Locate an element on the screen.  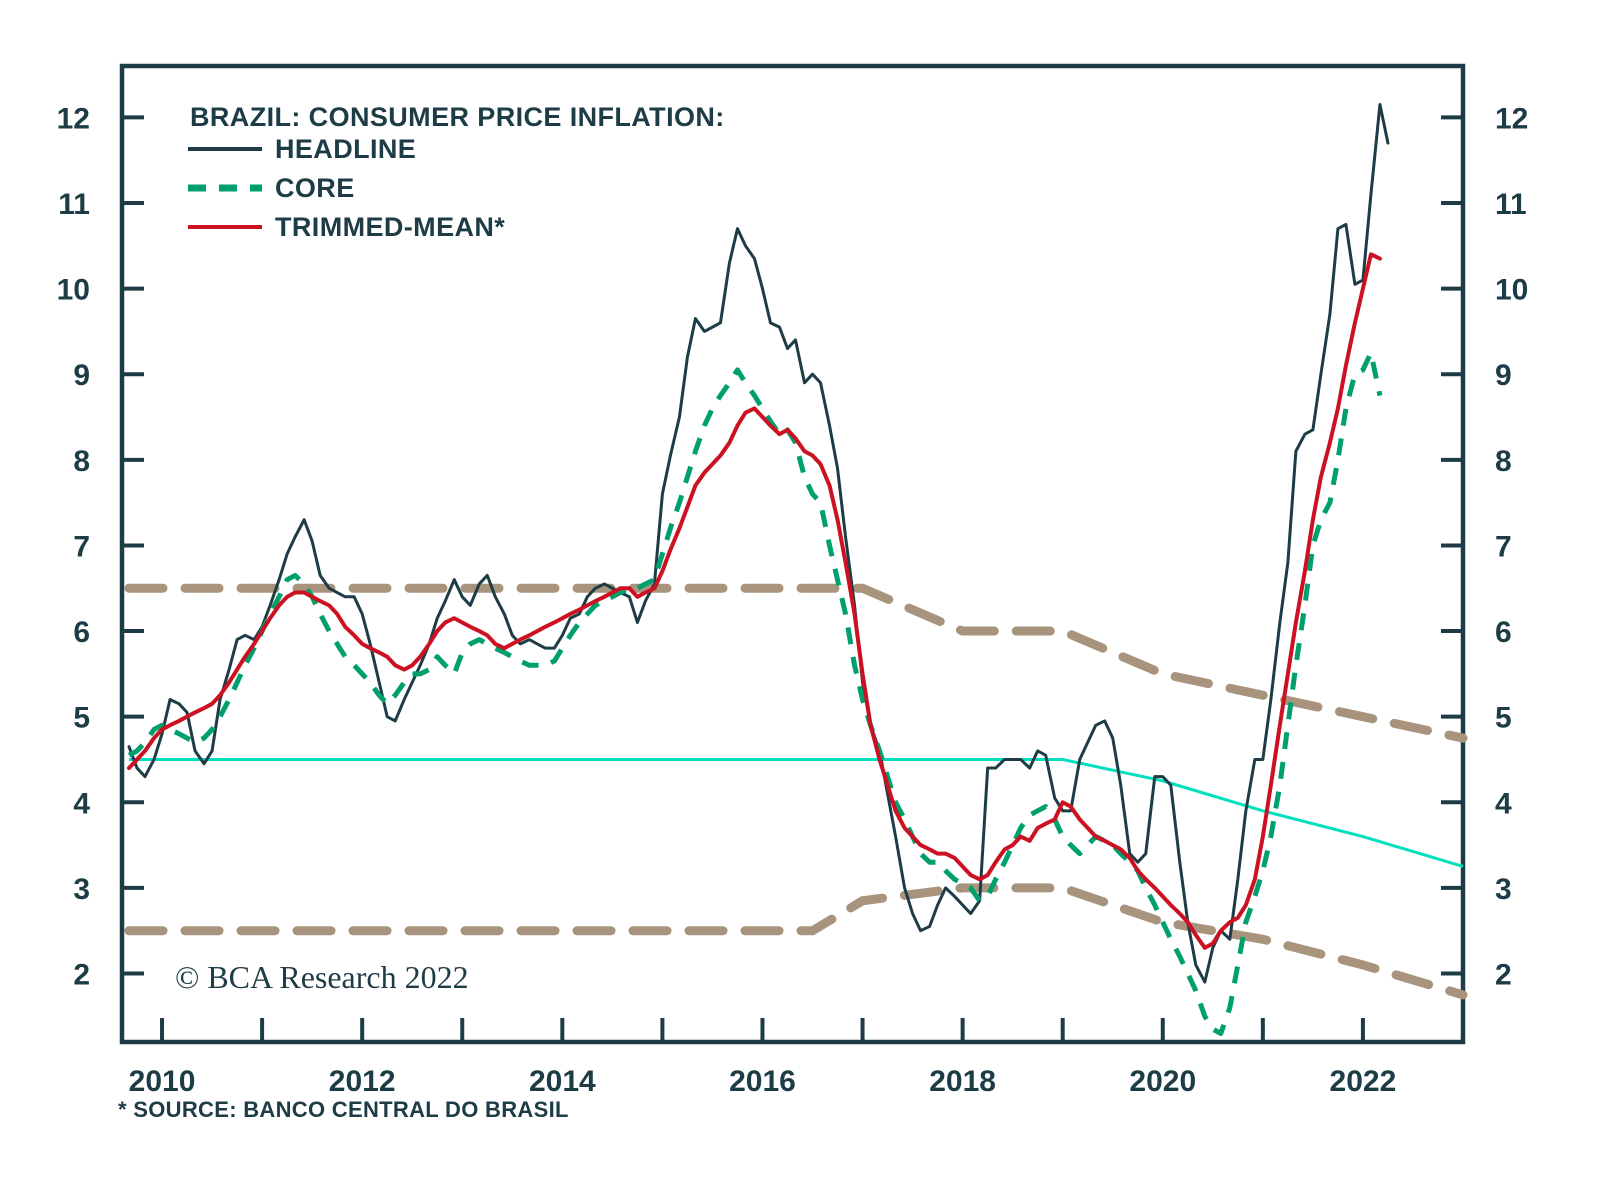
y-axis-tick-label-left: 10 is located at coordinates (73, 290).